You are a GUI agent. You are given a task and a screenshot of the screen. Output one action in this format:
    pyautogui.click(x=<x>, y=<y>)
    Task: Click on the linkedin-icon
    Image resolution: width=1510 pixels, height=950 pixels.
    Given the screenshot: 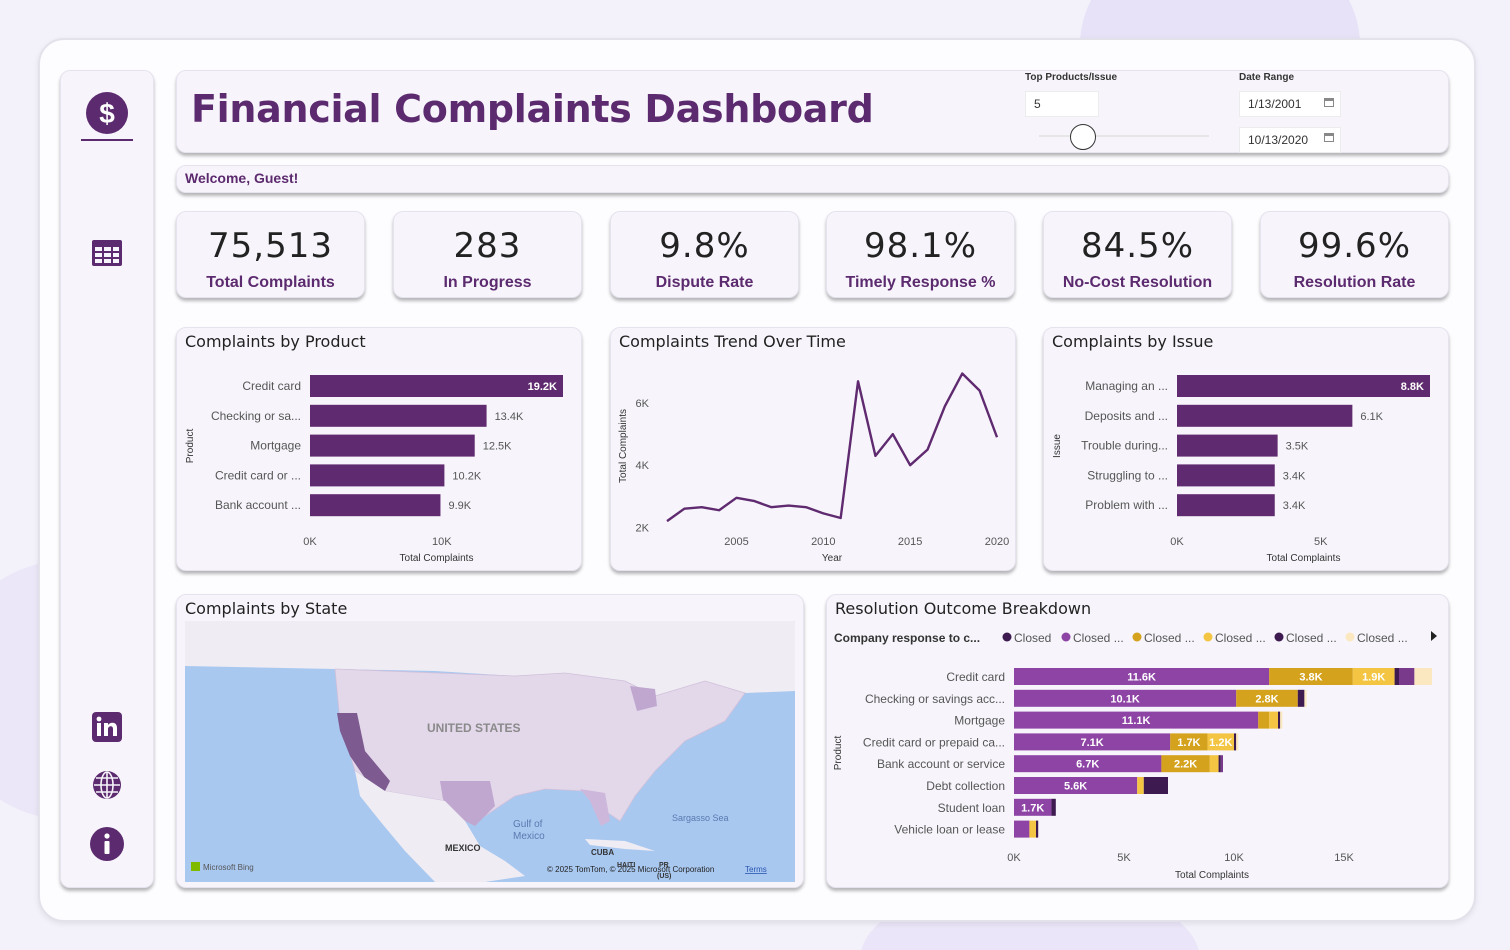 What is the action you would take?
    pyautogui.click(x=107, y=727)
    